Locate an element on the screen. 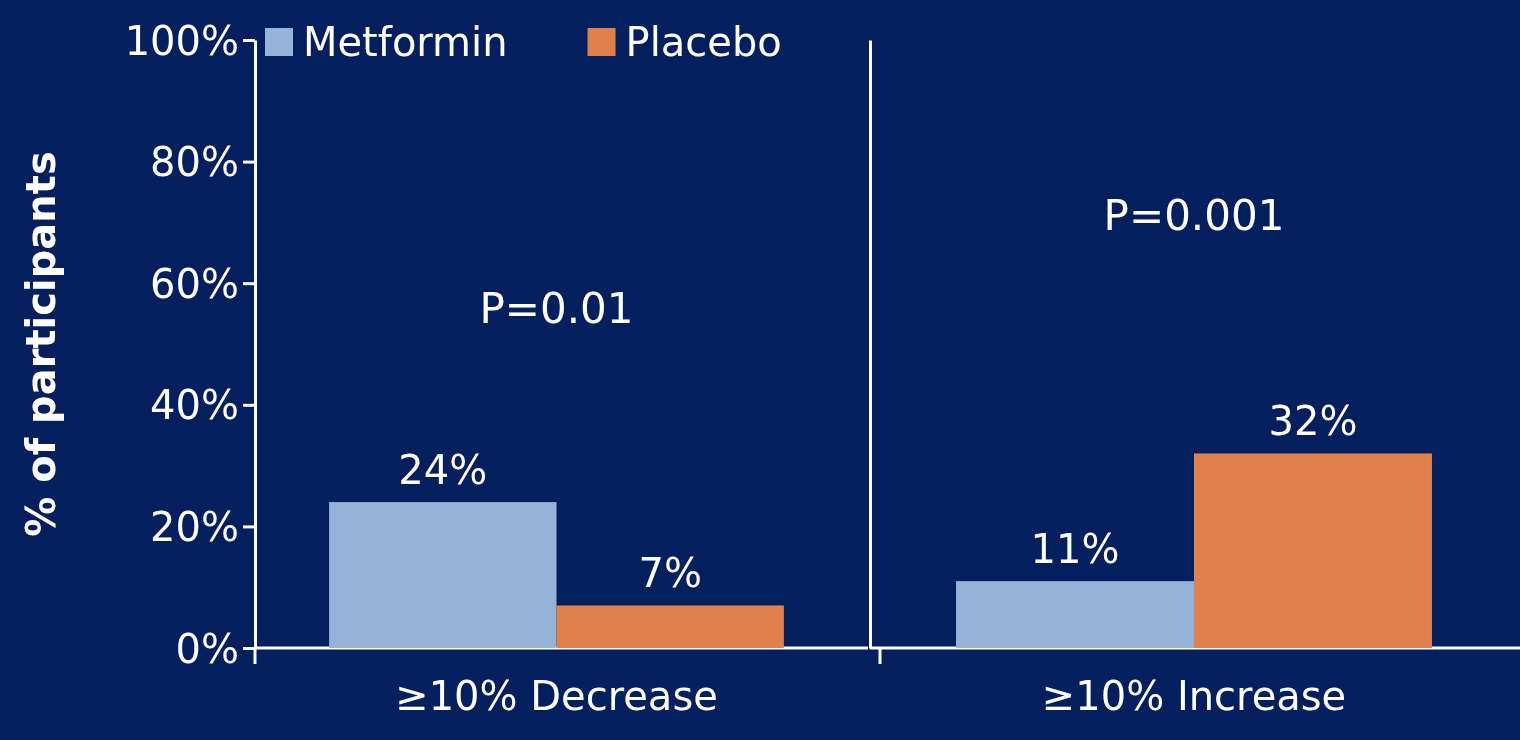 The width and height of the screenshot is (1520, 740). data-label: 24% is located at coordinates (443, 470).